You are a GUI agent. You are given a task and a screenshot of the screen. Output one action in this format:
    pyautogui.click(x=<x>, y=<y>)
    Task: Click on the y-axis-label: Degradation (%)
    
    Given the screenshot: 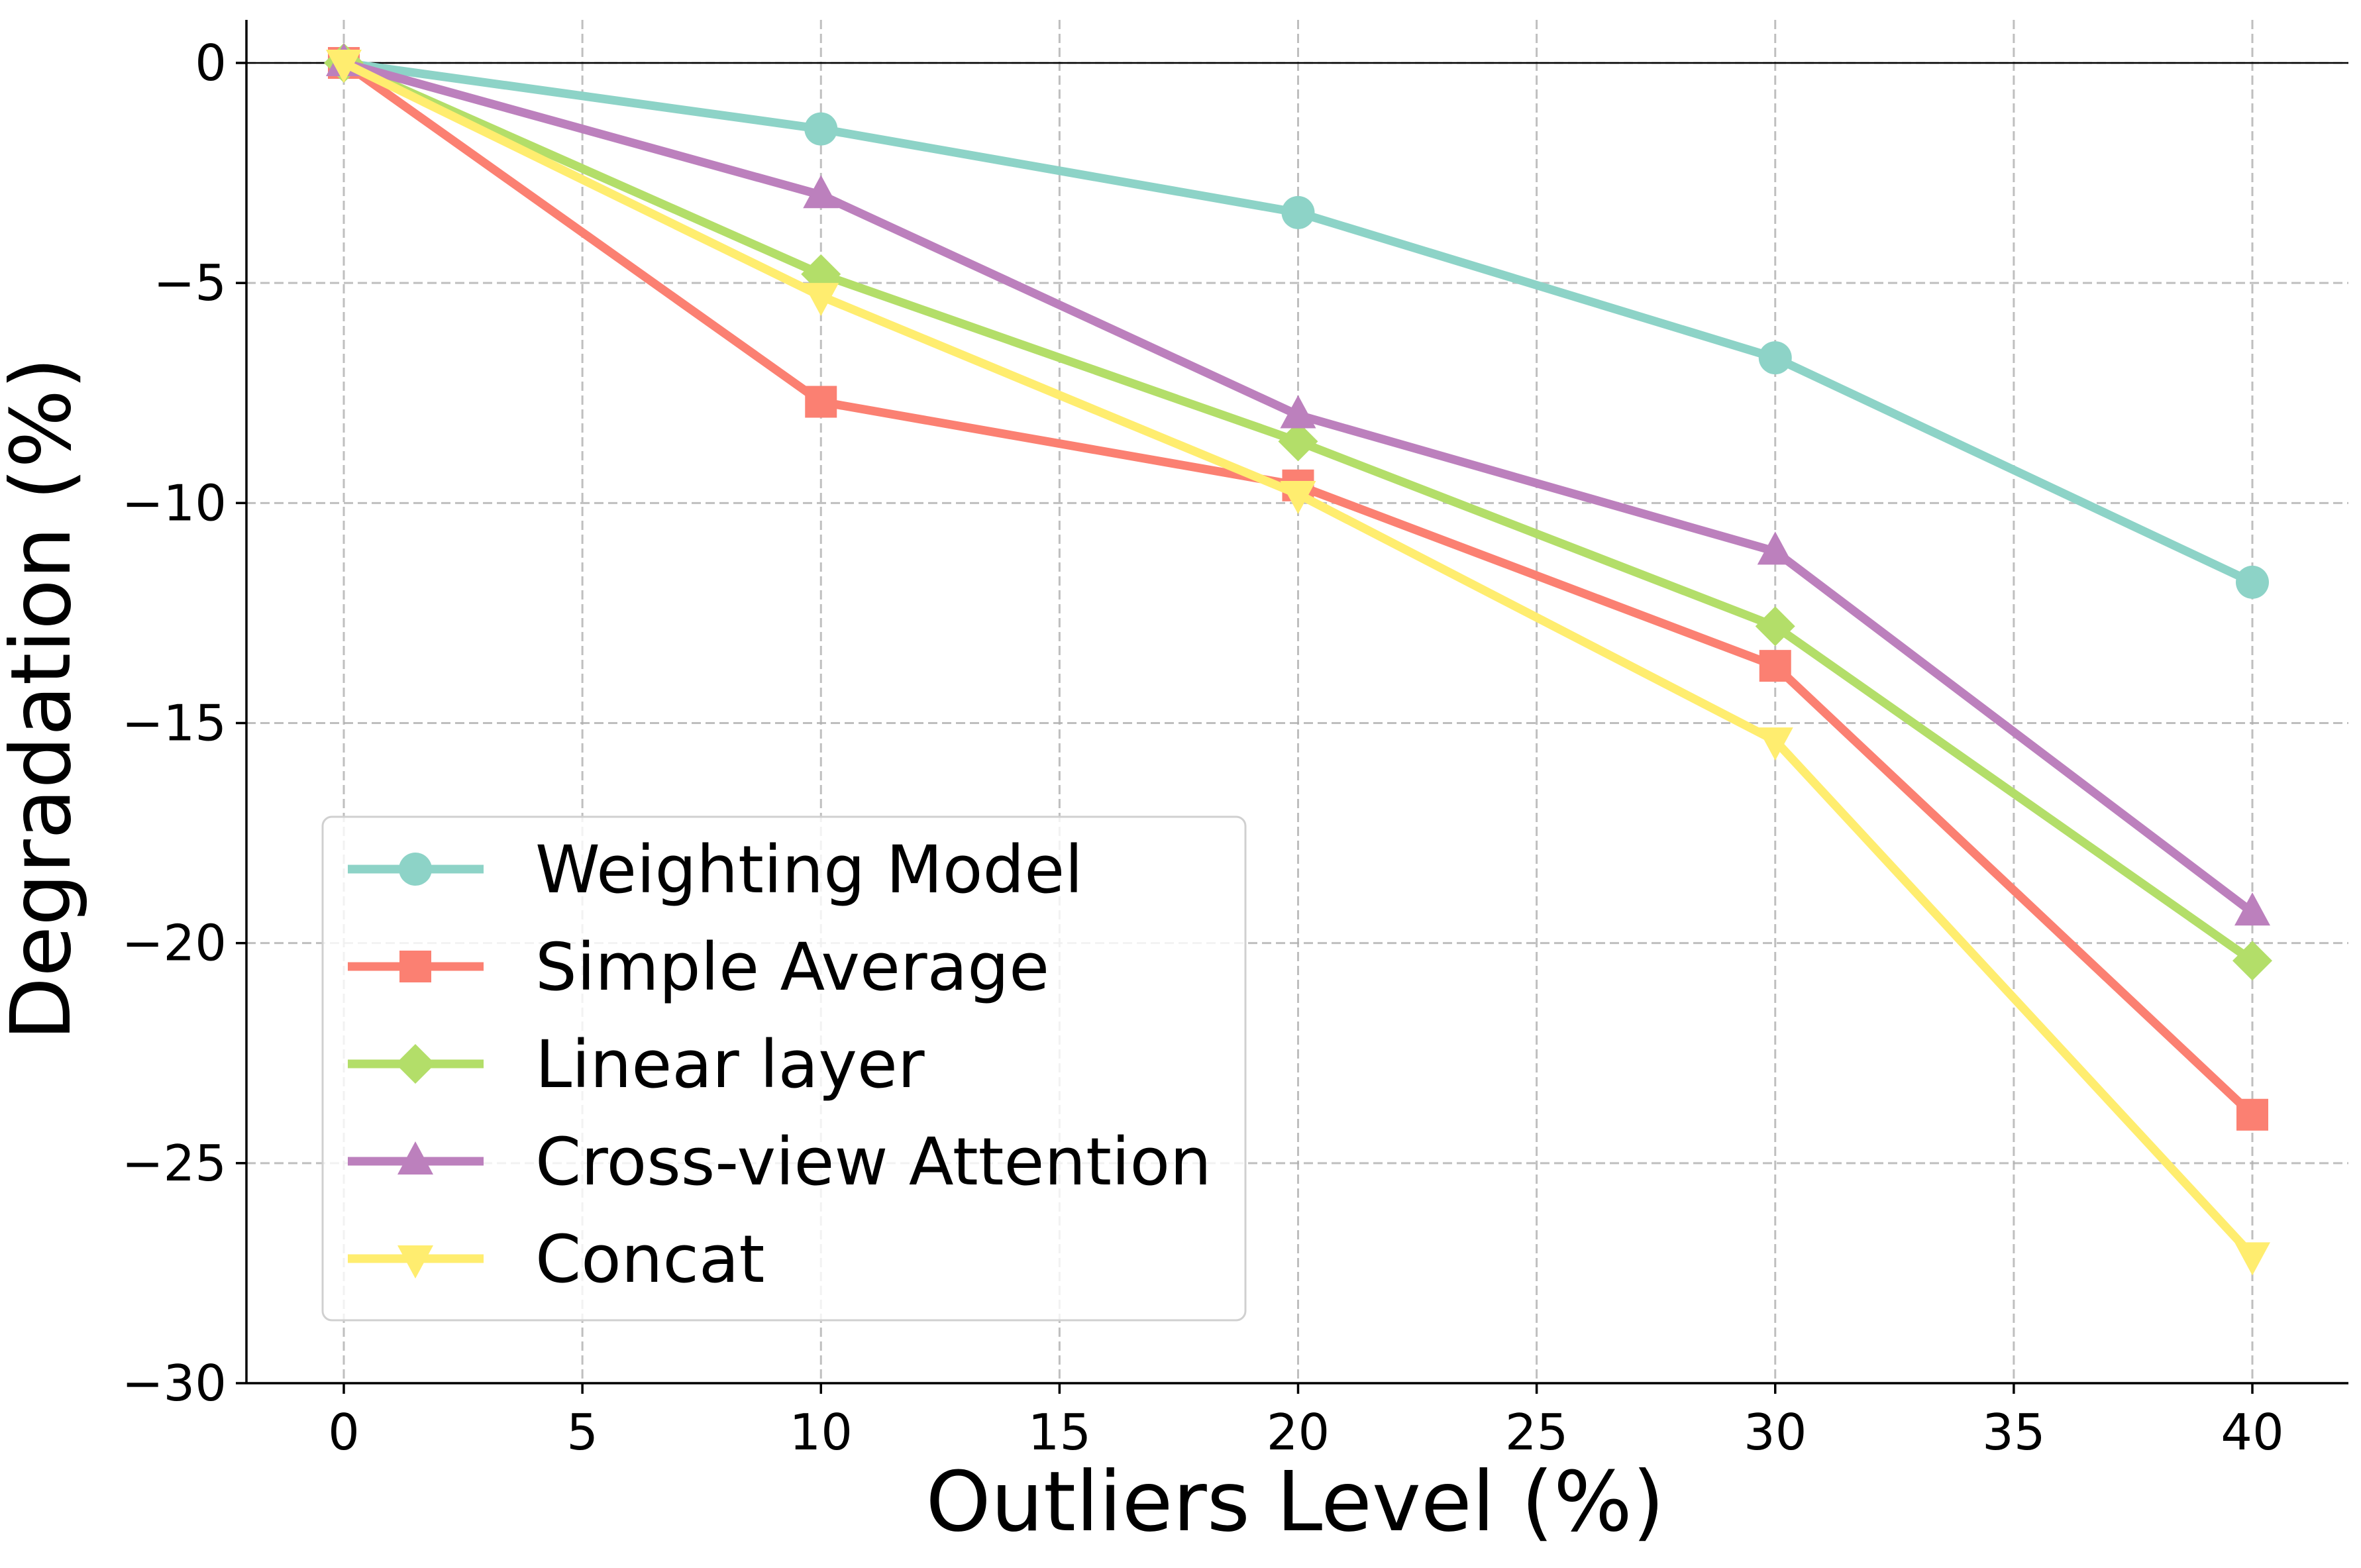 What is the action you would take?
    pyautogui.click(x=44, y=699)
    